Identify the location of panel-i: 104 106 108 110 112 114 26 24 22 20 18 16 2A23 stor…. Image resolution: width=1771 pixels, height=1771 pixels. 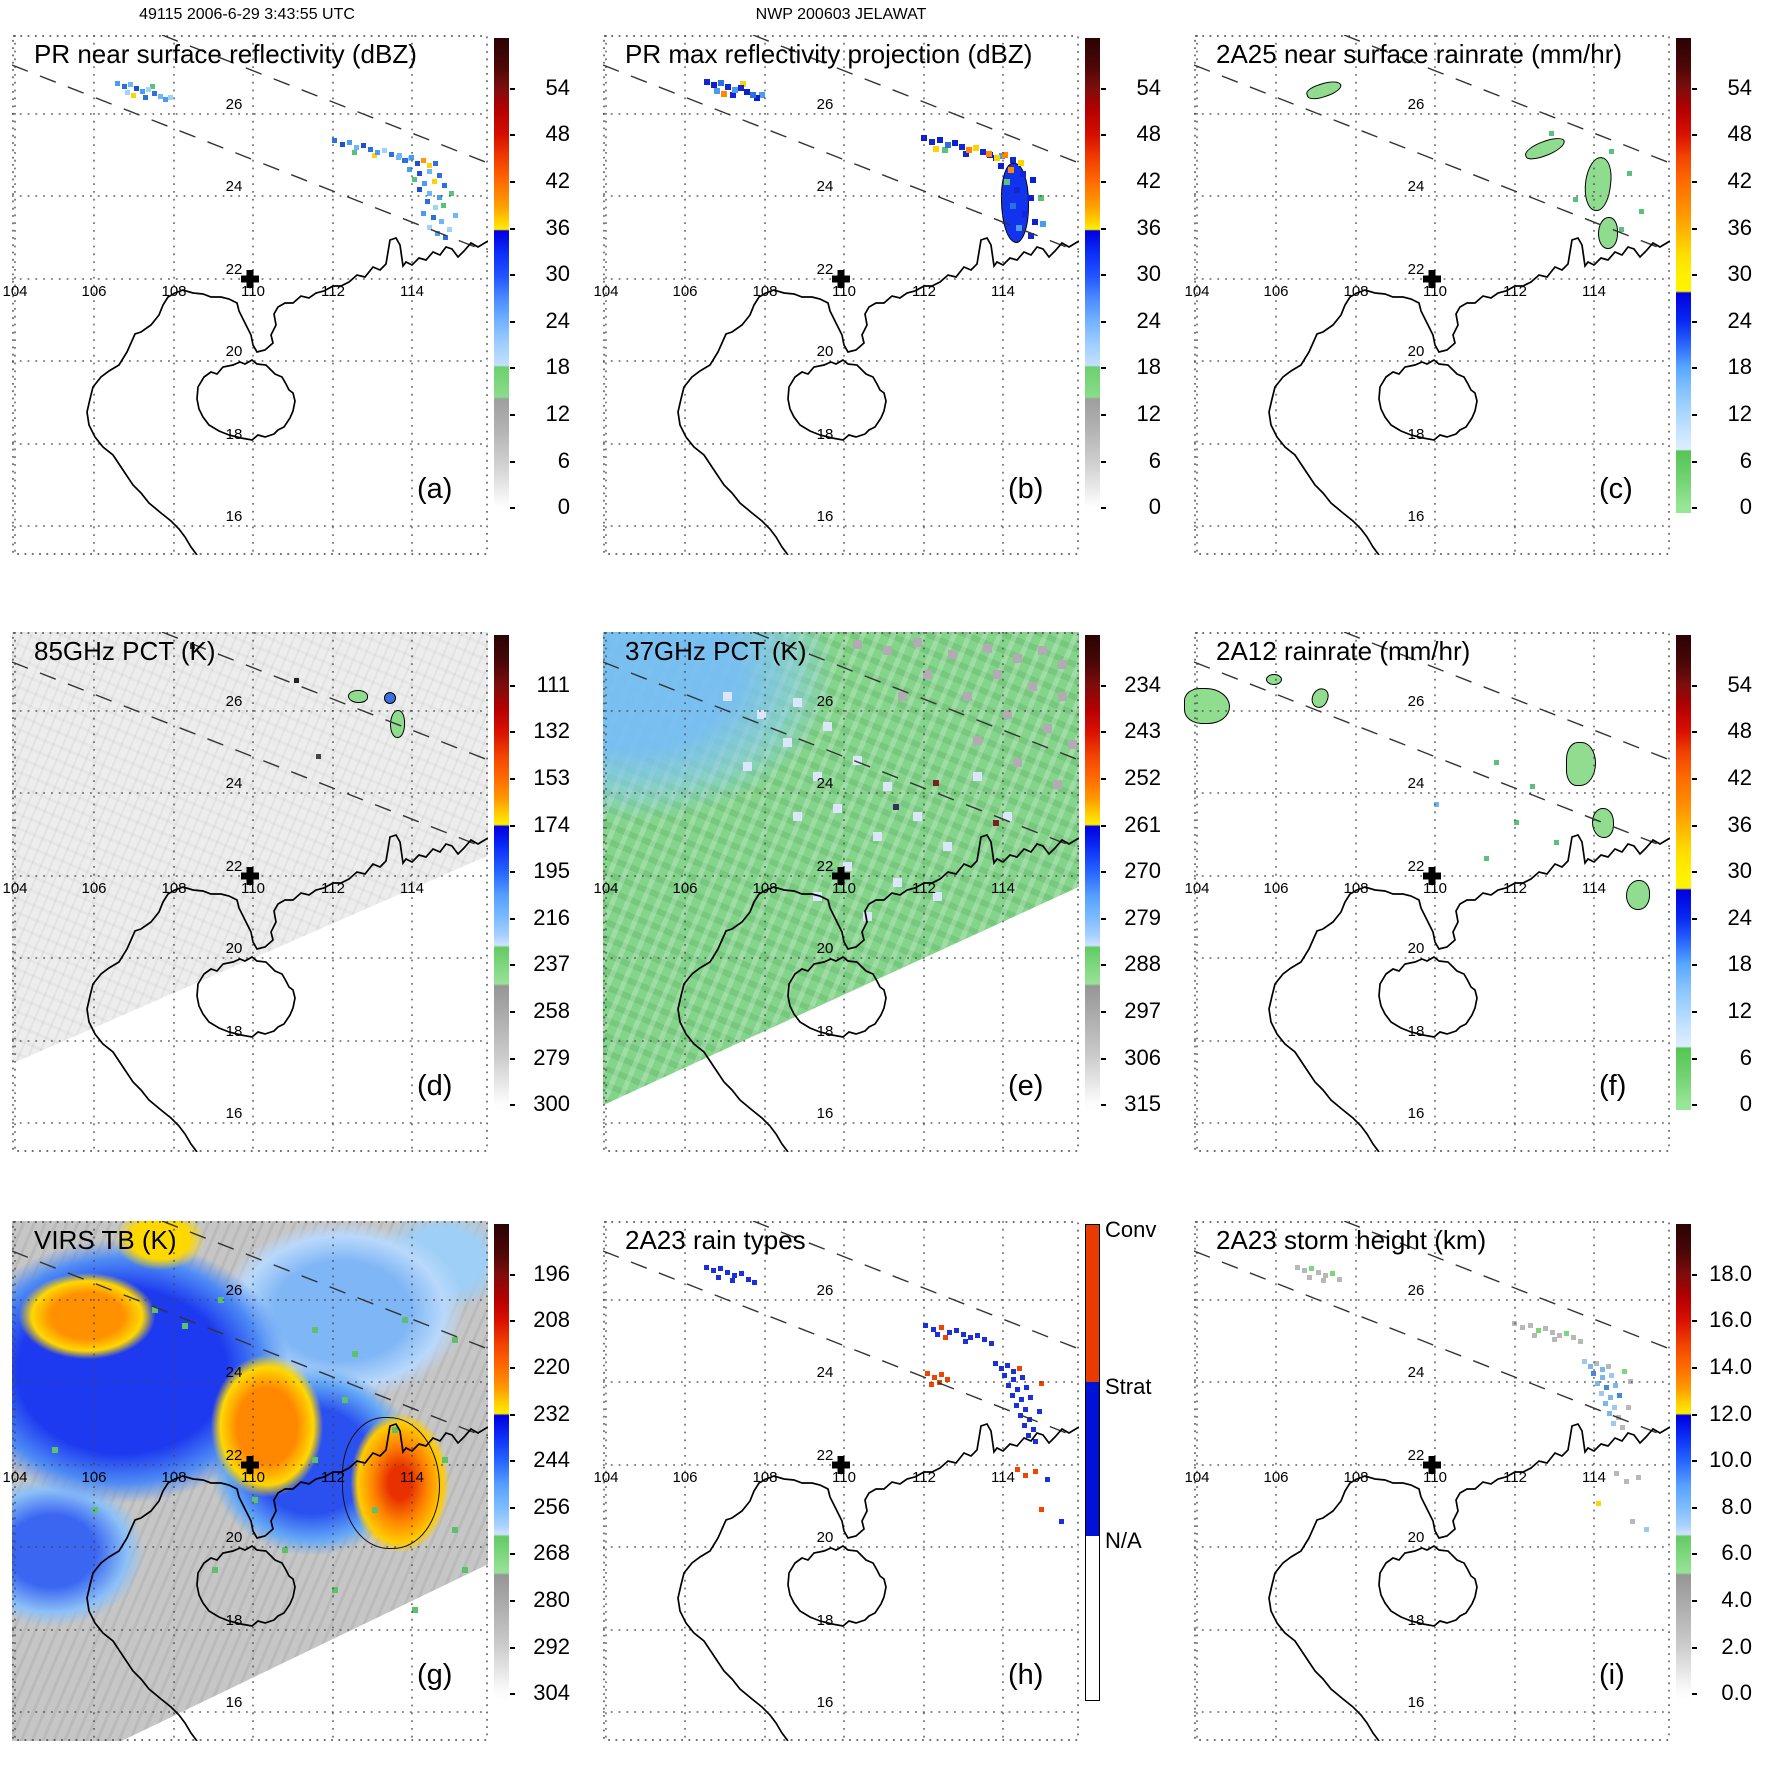
(1477, 1496).